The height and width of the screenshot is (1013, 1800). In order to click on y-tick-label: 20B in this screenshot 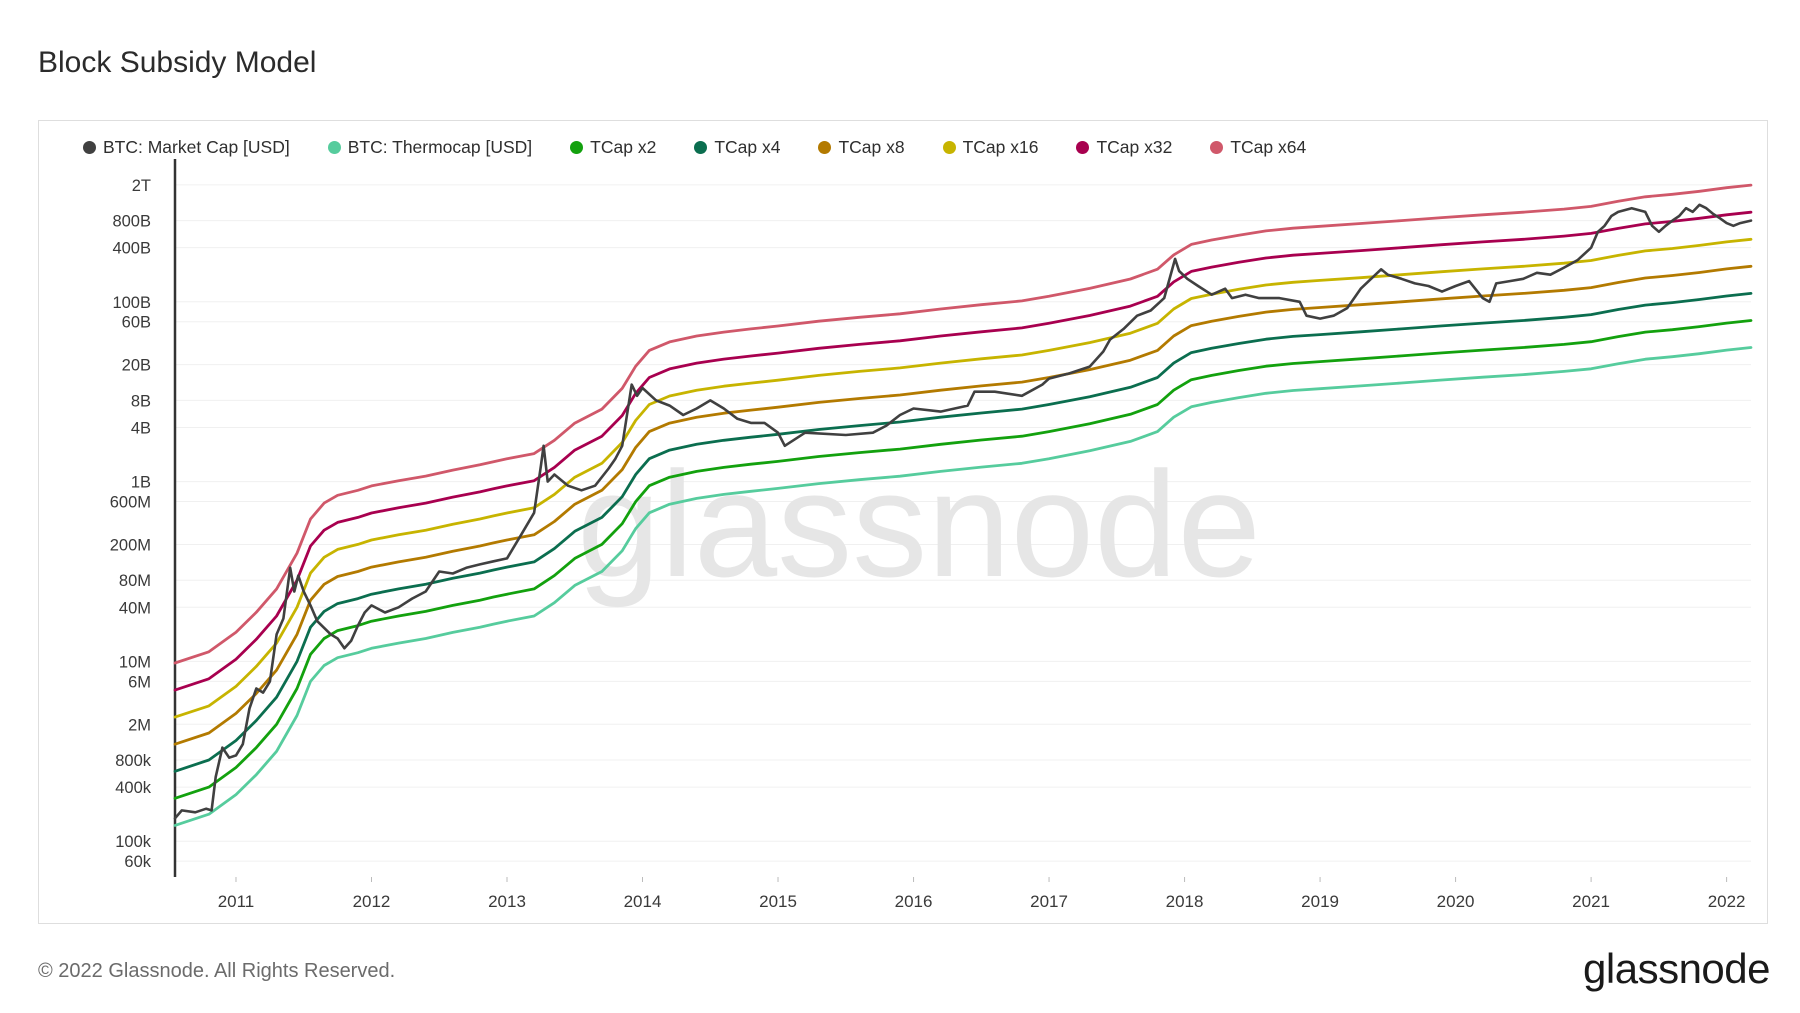, I will do `click(136, 366)`.